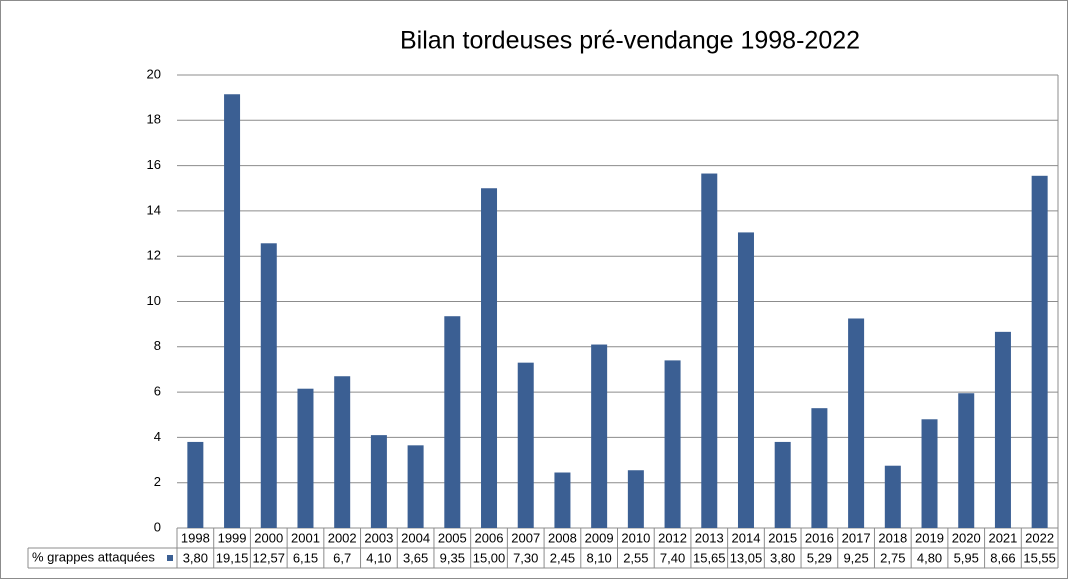 The image size is (1069, 580). Describe the element at coordinates (782, 537) in the screenshot. I see `x-tick-label: 2015` at that location.